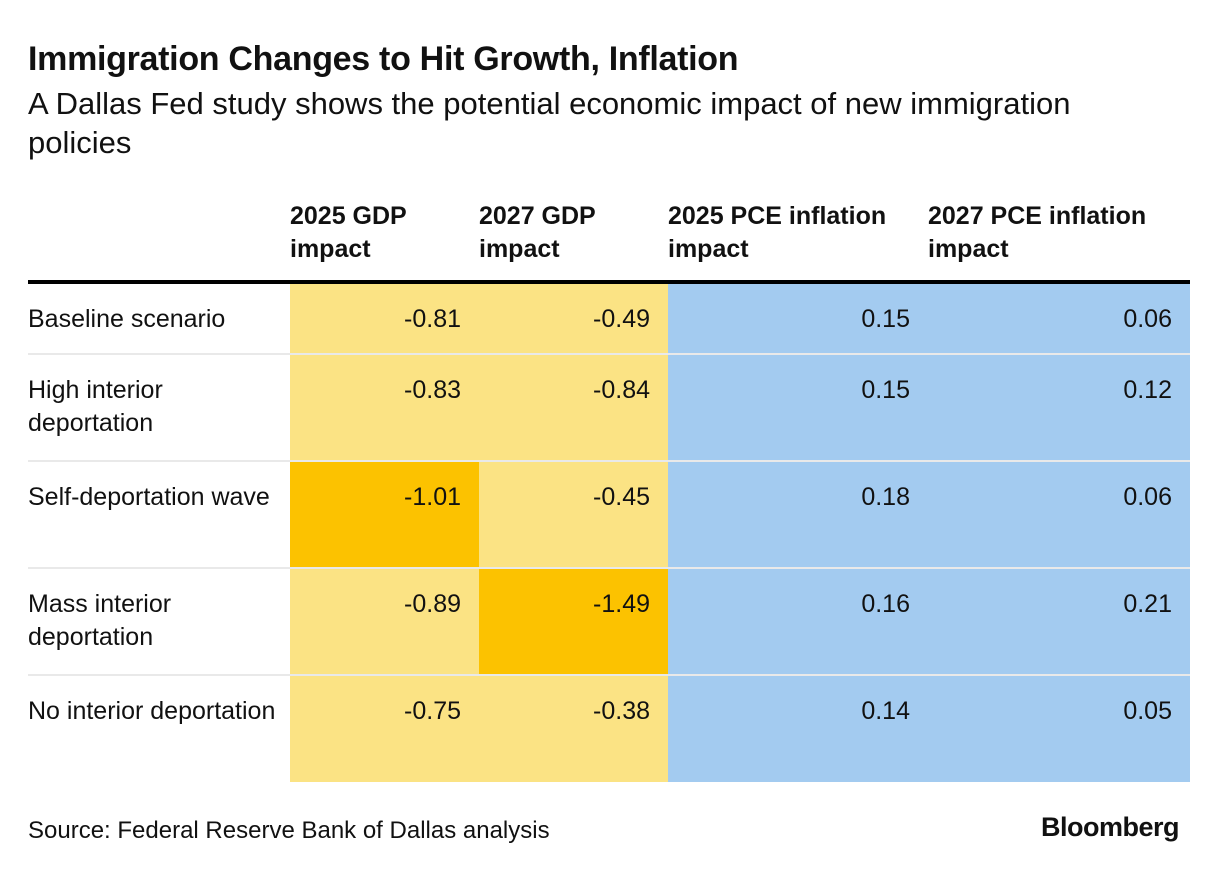 The width and height of the screenshot is (1217, 872). What do you see at coordinates (1059, 622) in the screenshot?
I see `cell-2027-pce: 0.21` at bounding box center [1059, 622].